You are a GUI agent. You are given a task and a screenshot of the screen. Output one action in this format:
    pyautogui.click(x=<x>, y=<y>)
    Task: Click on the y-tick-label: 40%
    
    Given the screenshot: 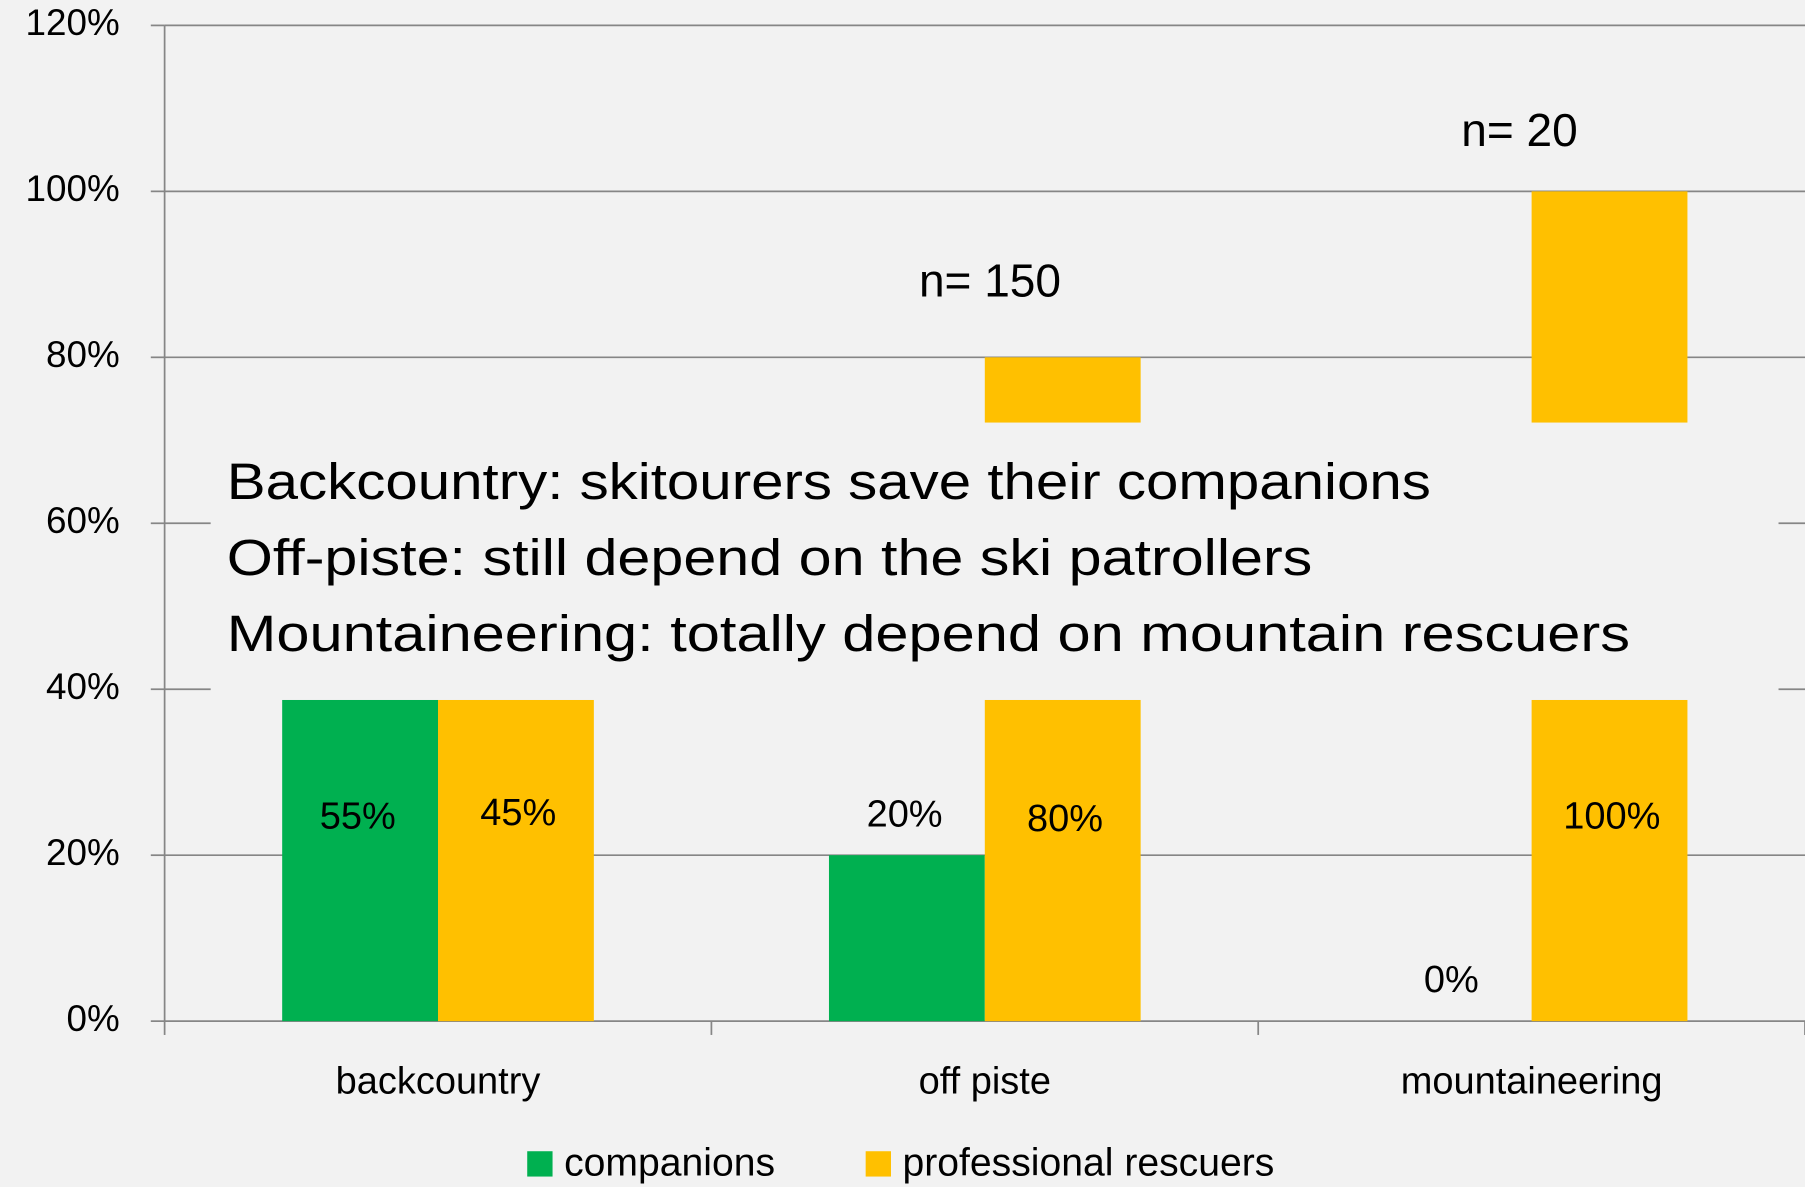 What is the action you would take?
    pyautogui.click(x=83, y=686)
    